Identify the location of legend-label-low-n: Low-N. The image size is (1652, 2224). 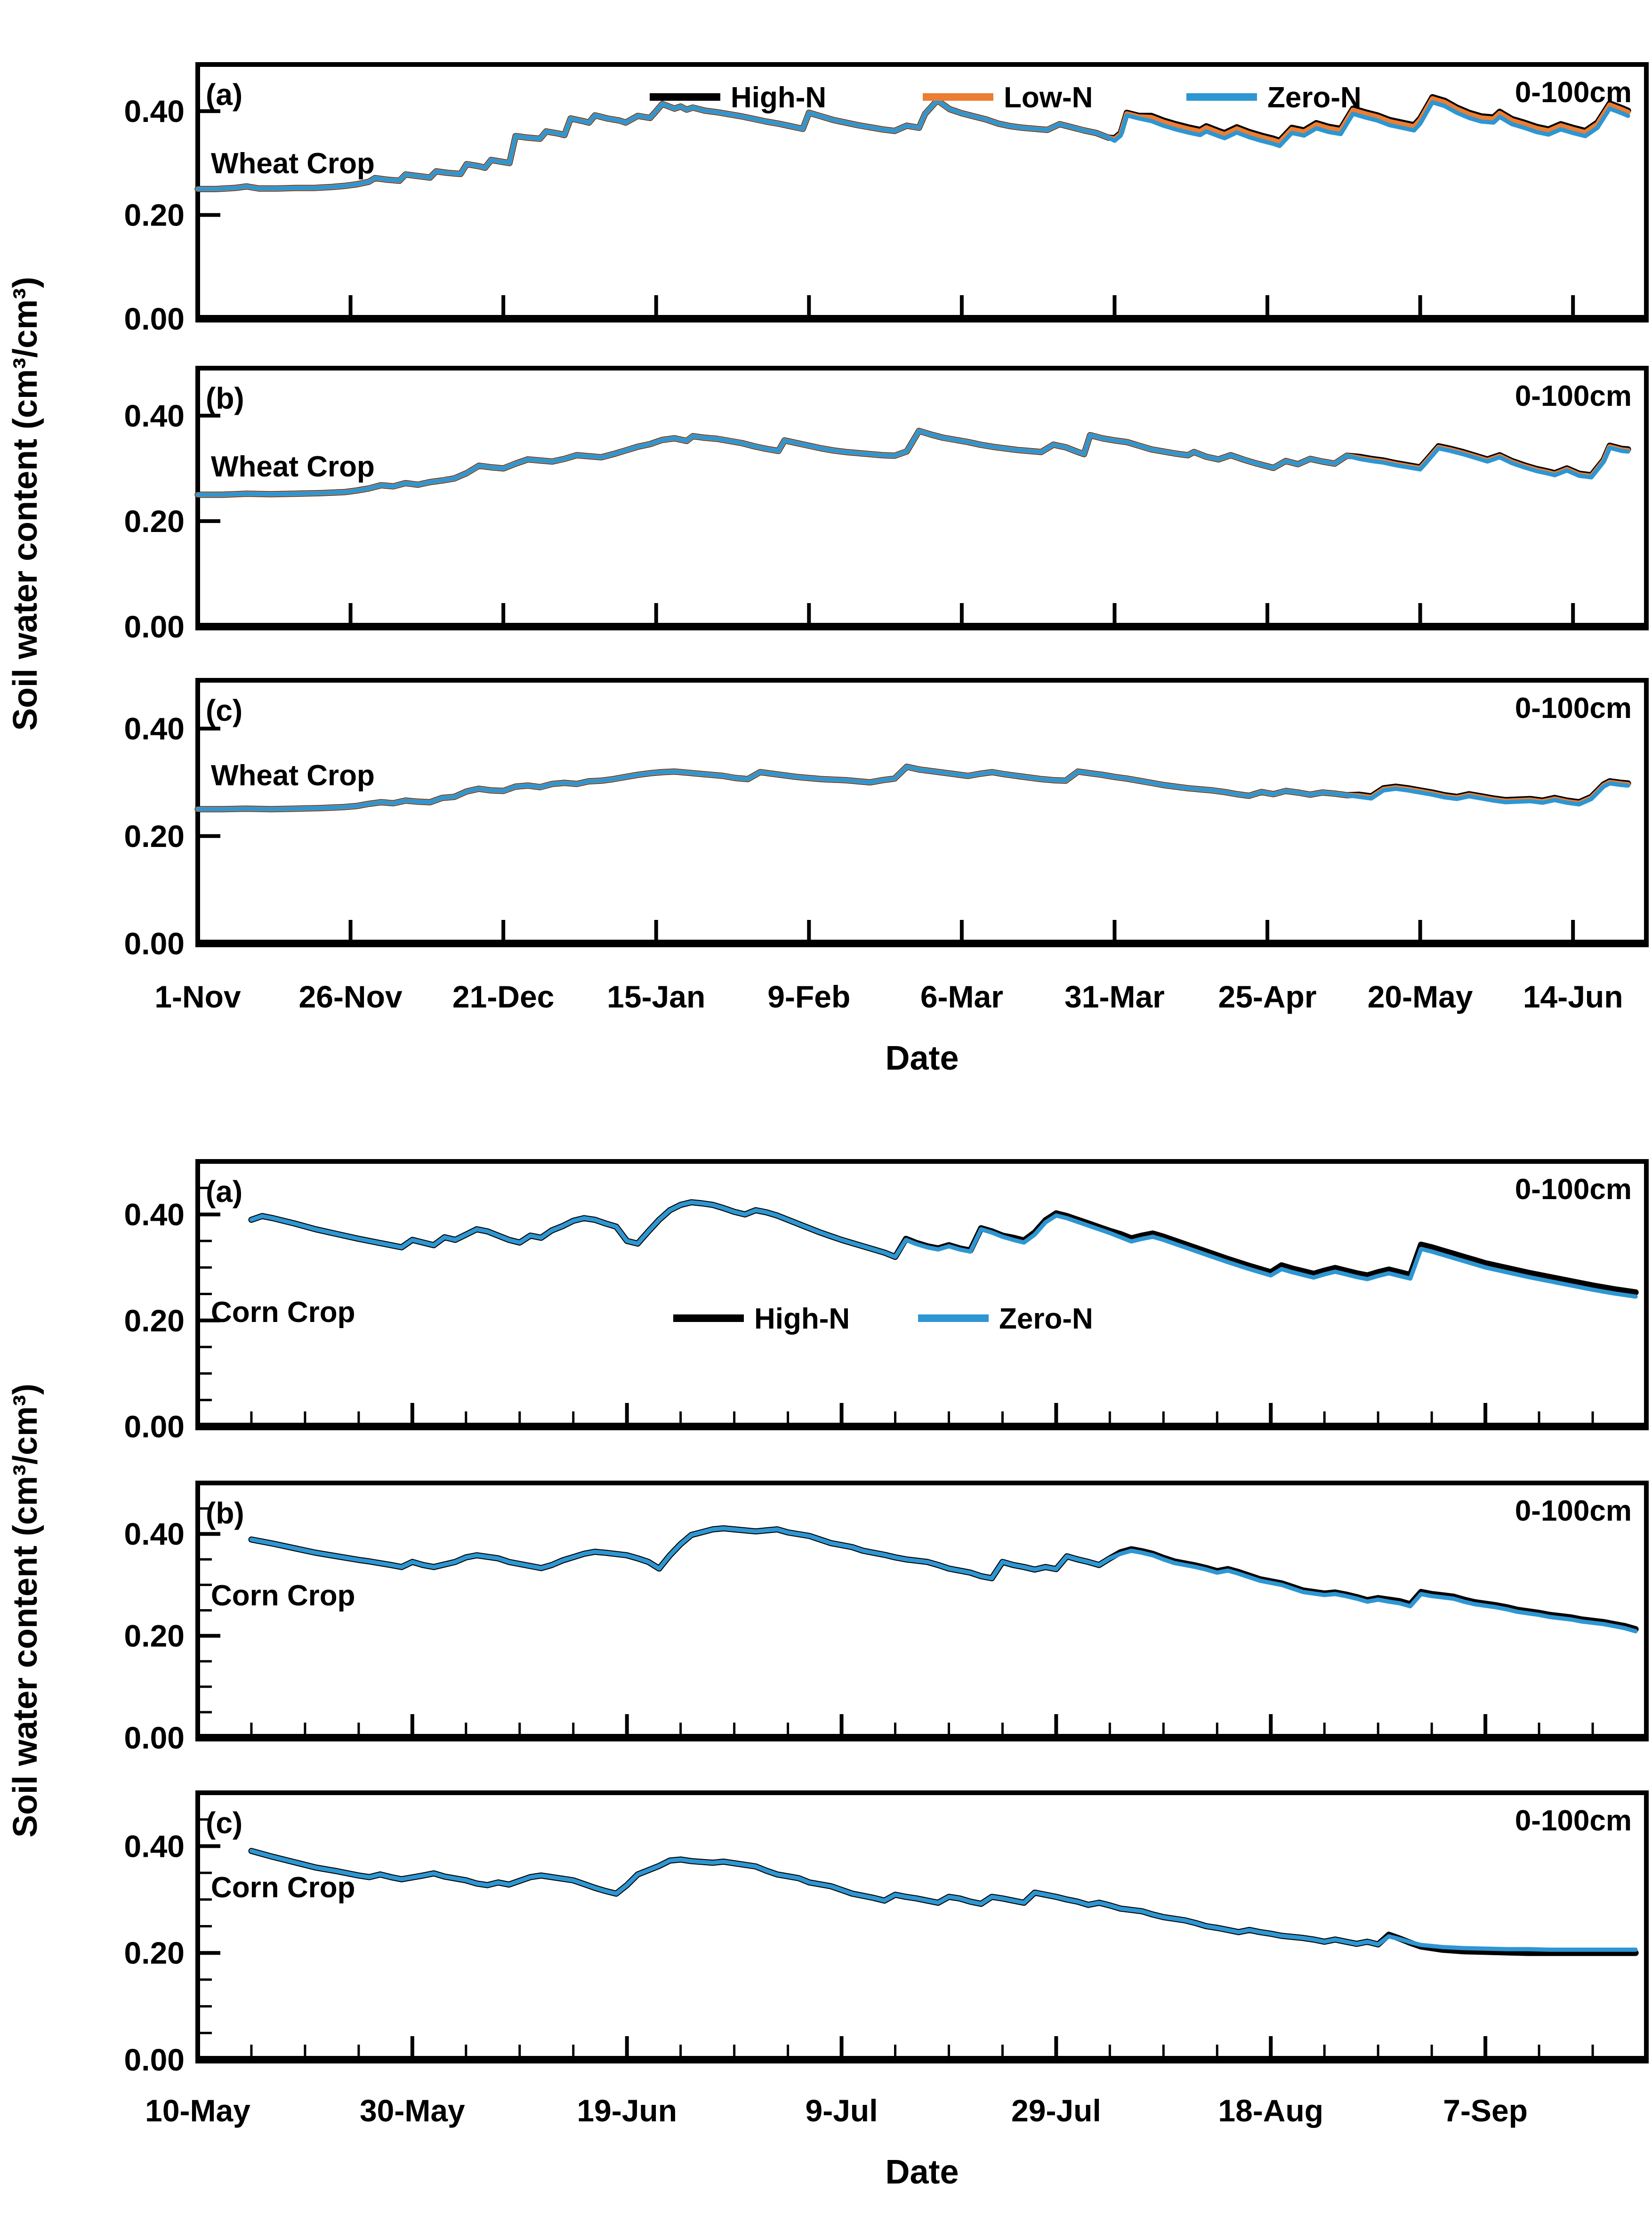
(1048, 97).